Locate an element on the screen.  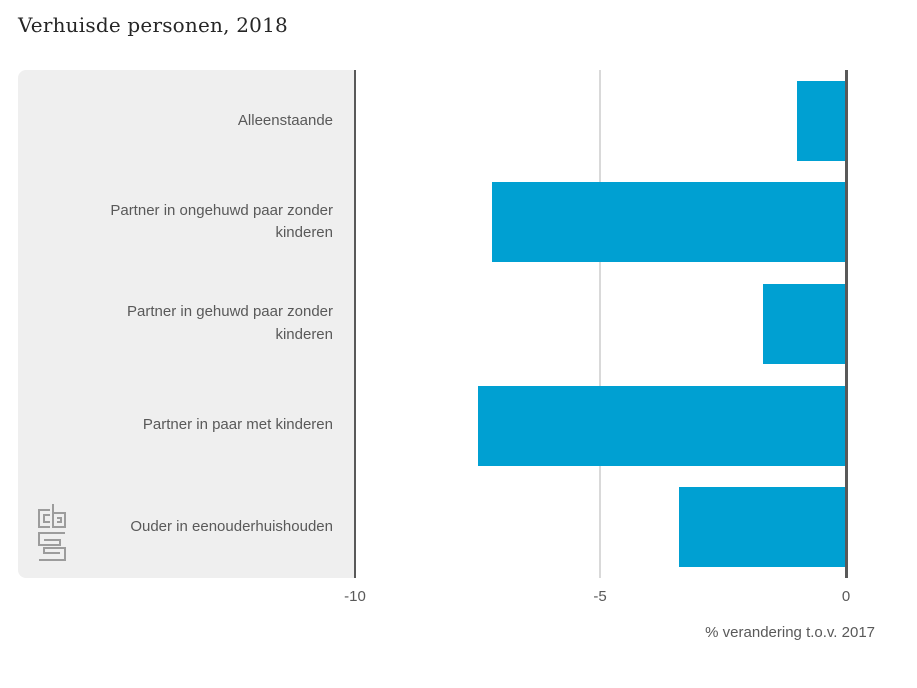
bar-row: Partner in paar met kinderen is located at coordinates (432, 426).